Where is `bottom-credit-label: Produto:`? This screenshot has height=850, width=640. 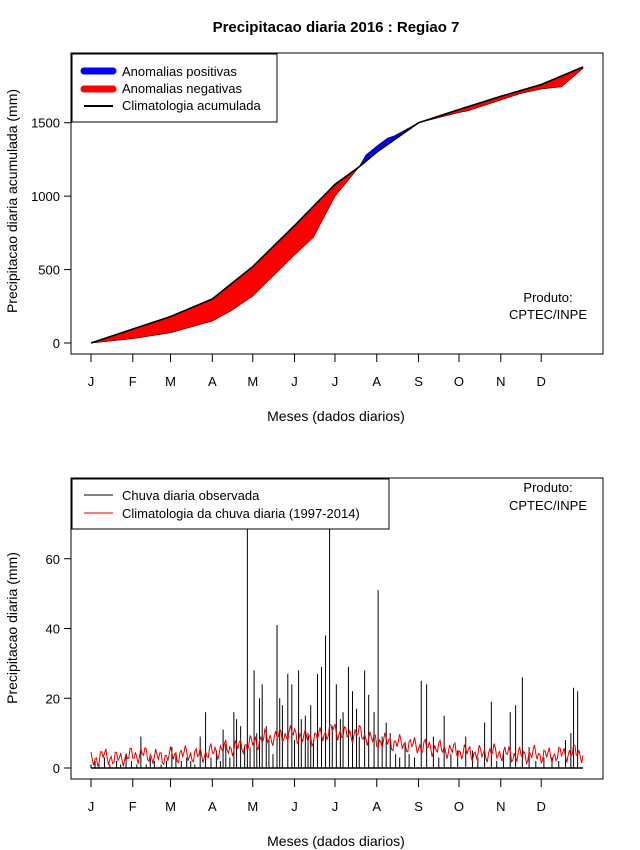 bottom-credit-label: Produto: is located at coordinates (547, 487).